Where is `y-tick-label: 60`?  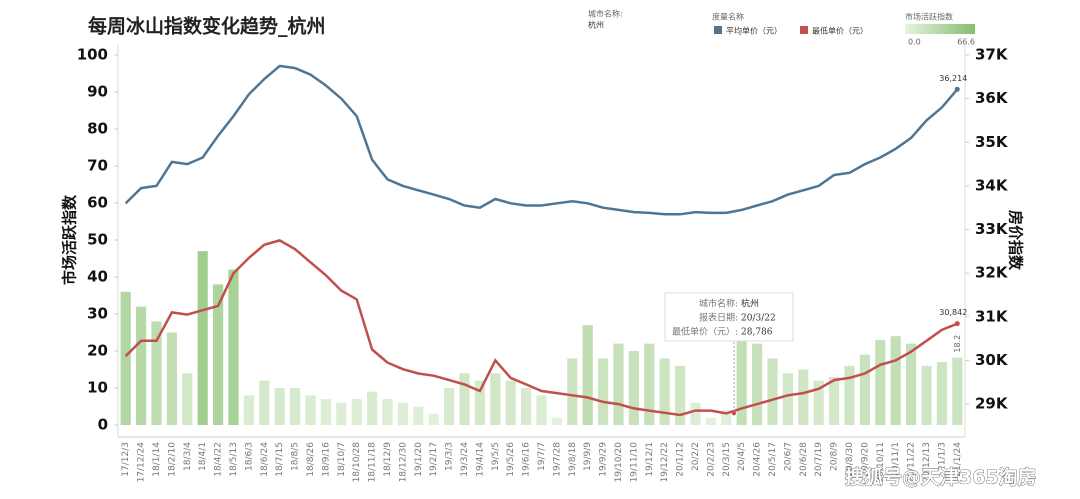 y-tick-label: 60 is located at coordinates (97, 203).